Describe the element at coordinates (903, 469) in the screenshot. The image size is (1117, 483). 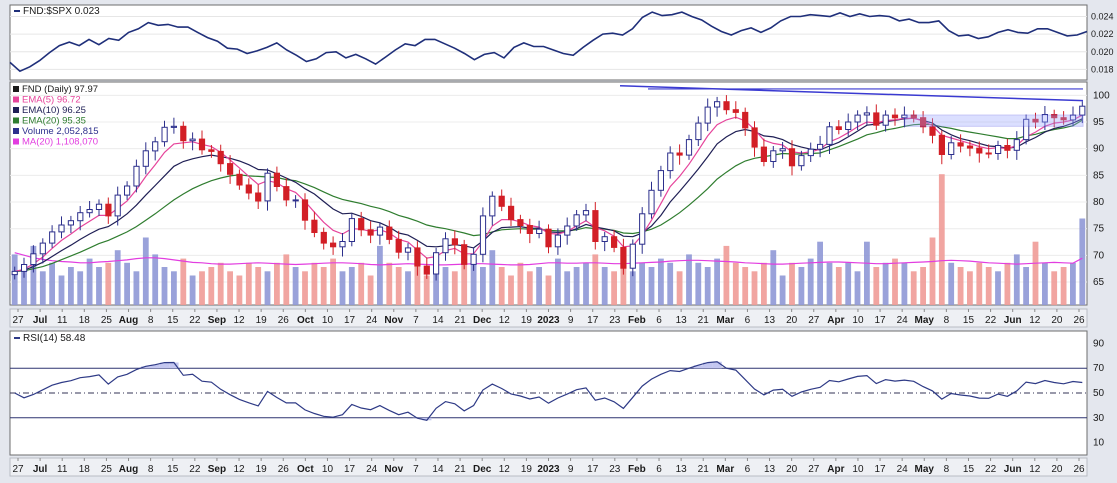
I see `x-axis-bottom-label: 24` at that location.